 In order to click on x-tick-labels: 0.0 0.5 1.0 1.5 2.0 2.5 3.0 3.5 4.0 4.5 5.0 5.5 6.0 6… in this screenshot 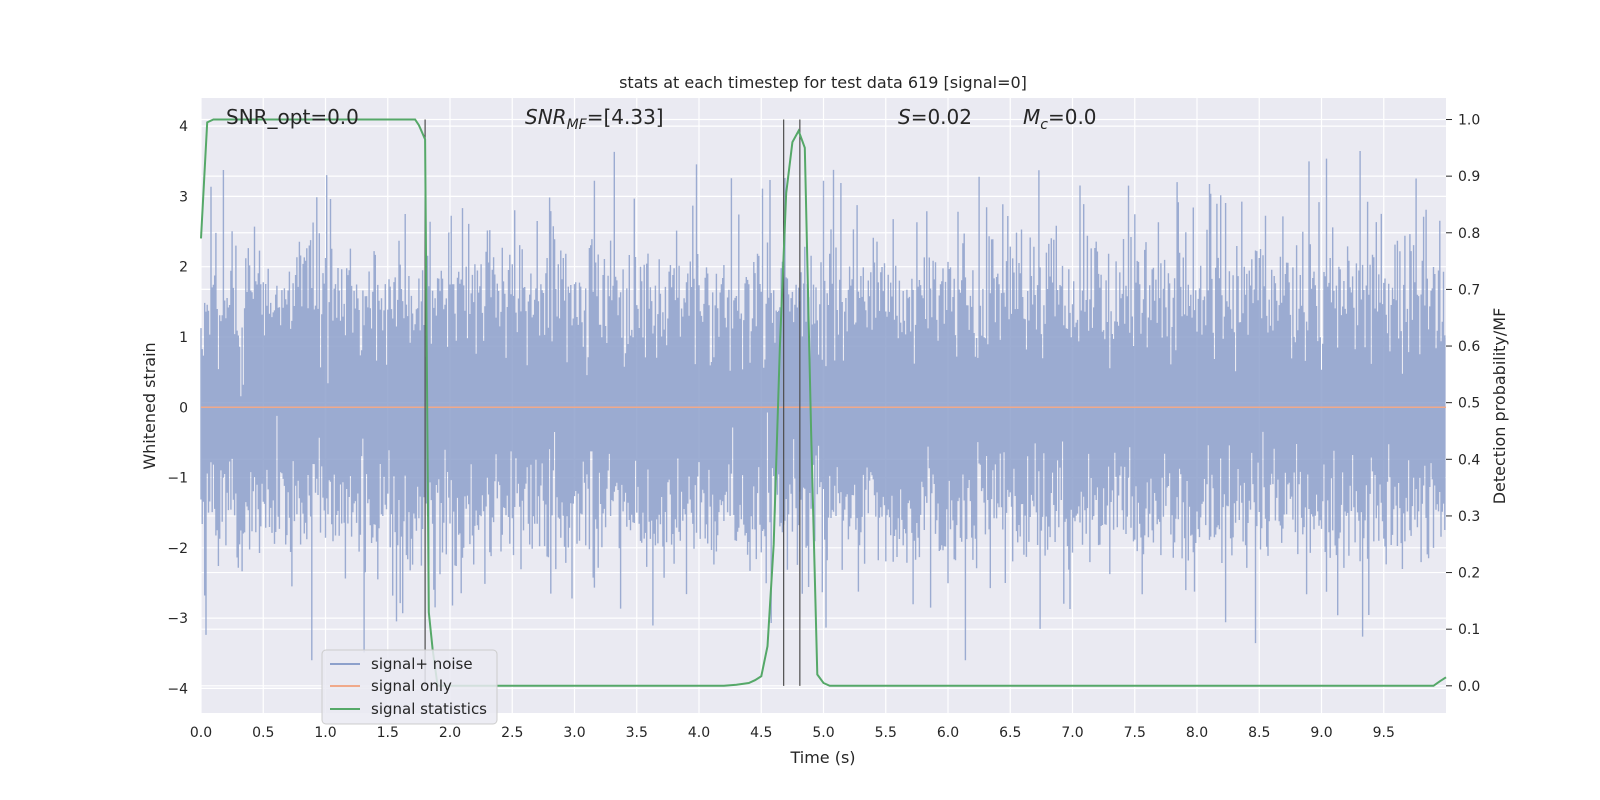, I will do `click(792, 733)`.